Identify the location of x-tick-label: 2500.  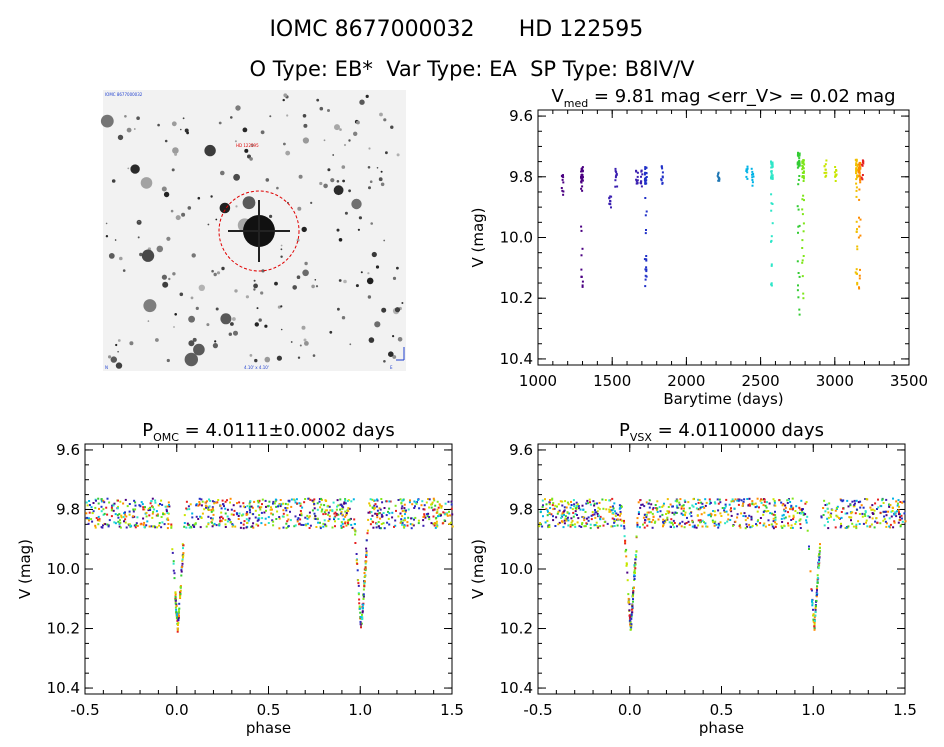
(761, 381).